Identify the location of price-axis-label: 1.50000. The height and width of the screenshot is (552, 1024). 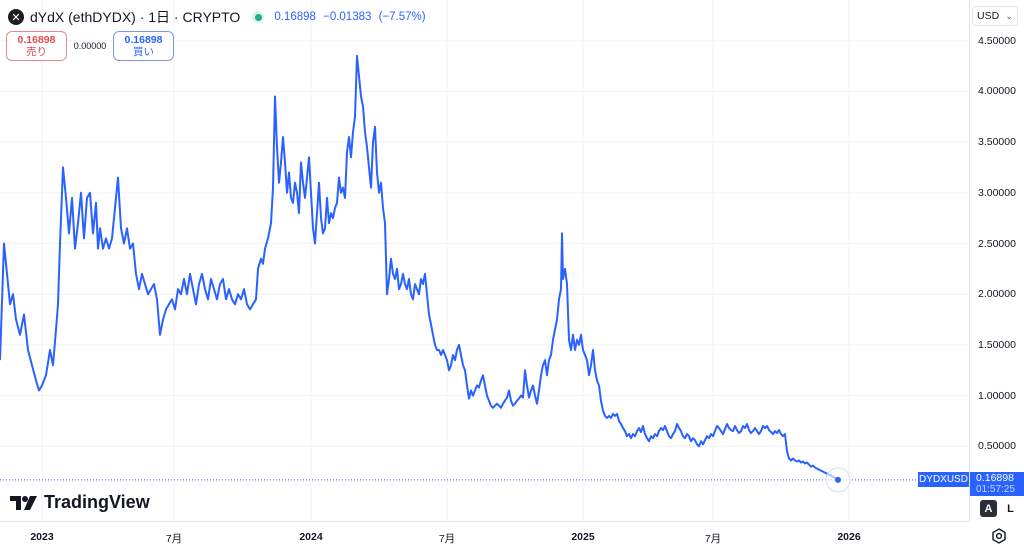
(997, 344).